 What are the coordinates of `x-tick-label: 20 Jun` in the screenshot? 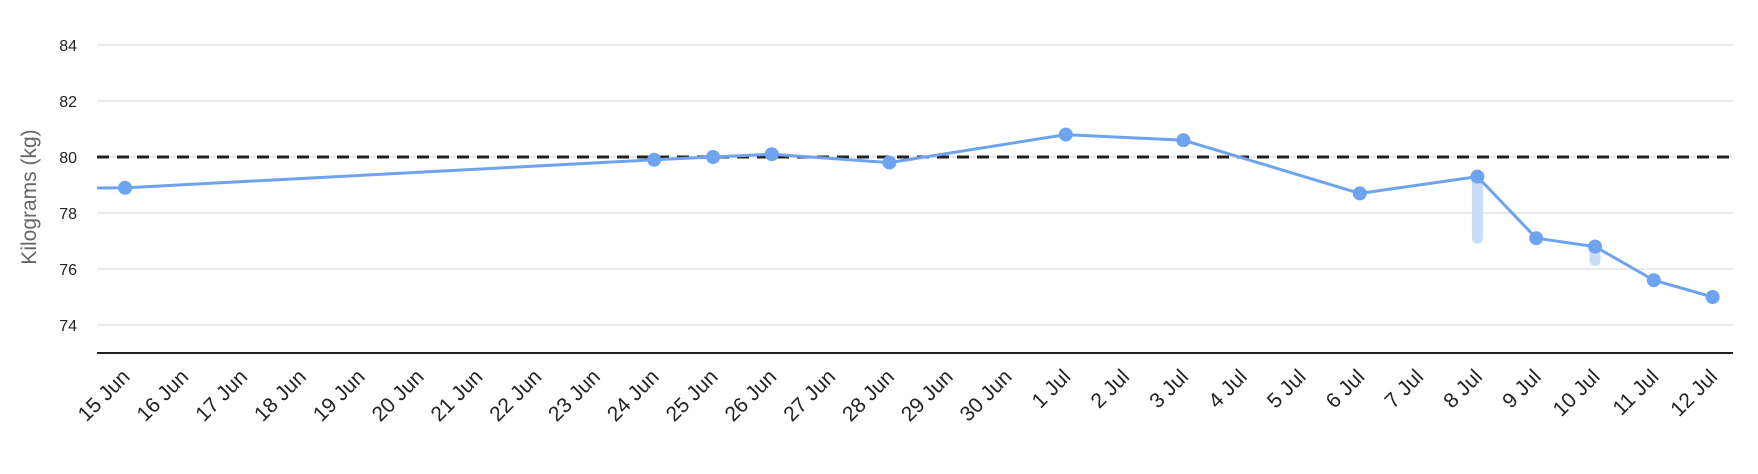 It's located at (398, 395).